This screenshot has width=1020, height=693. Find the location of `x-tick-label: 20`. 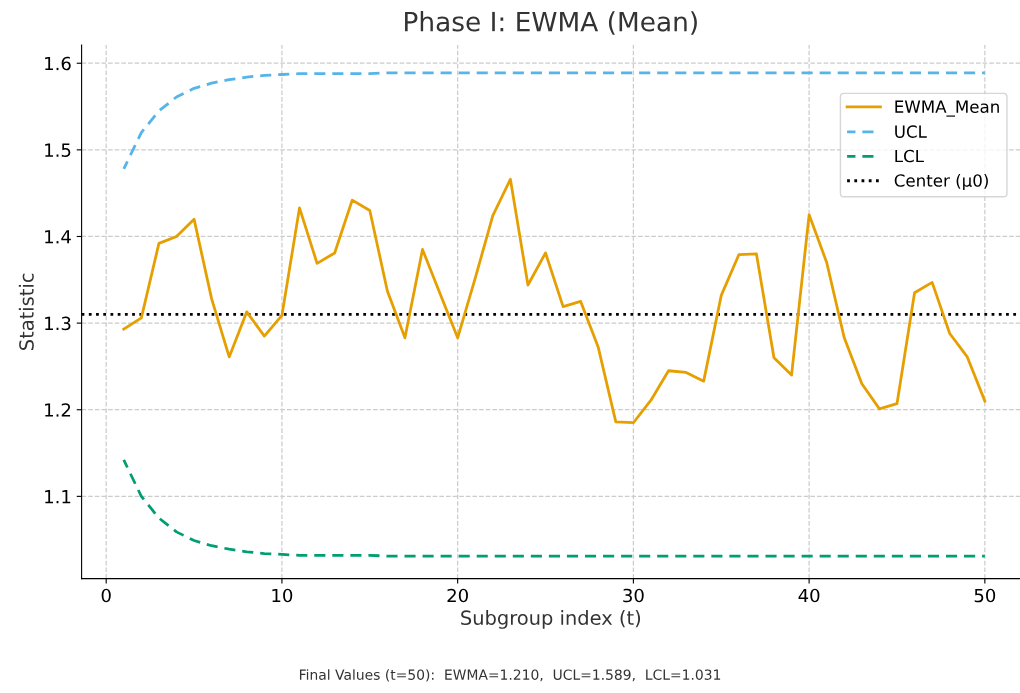

x-tick-label: 20 is located at coordinates (457, 595).